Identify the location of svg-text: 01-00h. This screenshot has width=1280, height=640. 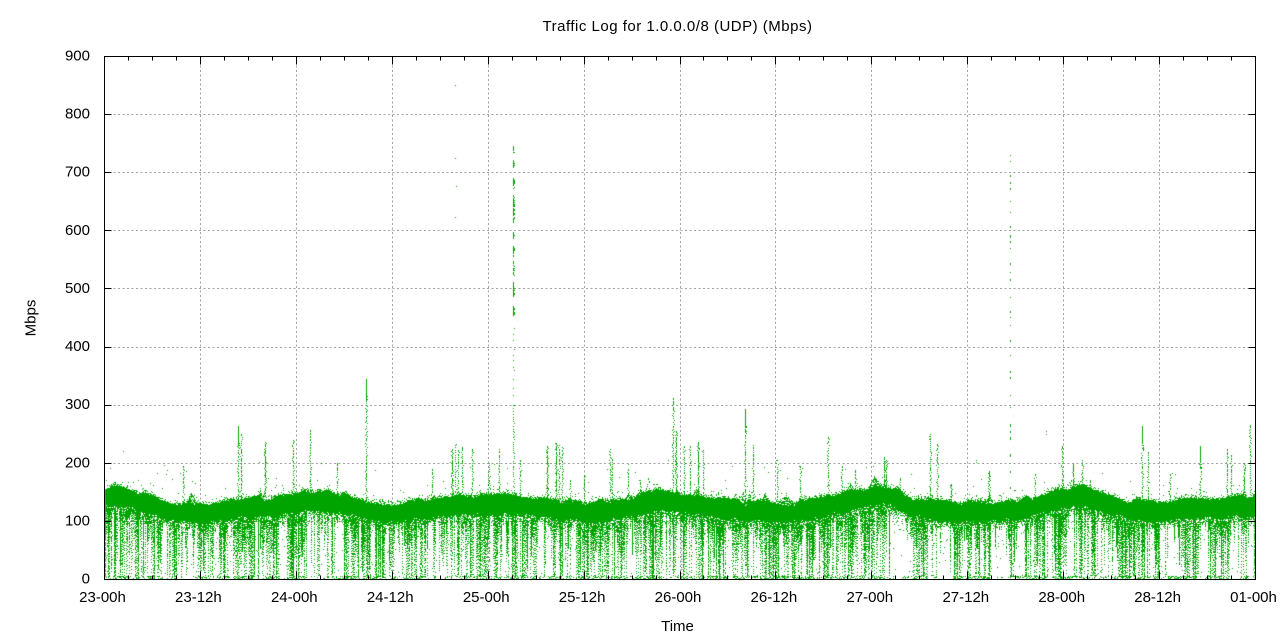
(1253, 597).